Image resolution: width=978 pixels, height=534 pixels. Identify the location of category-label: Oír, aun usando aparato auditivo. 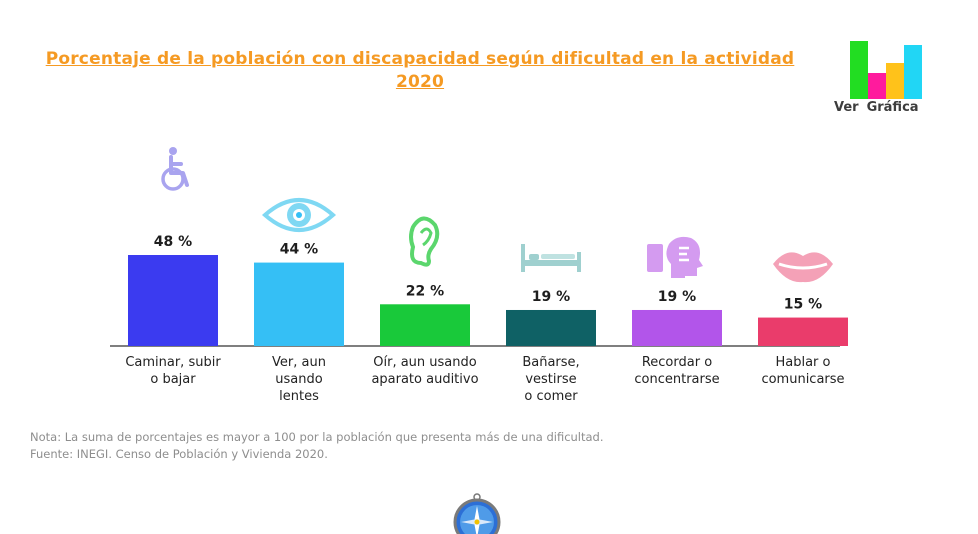
(425, 371).